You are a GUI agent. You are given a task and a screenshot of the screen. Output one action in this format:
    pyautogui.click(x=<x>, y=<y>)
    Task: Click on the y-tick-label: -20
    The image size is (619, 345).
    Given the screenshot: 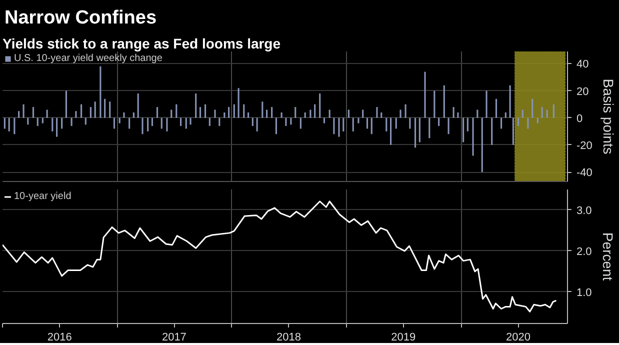 What is the action you would take?
    pyautogui.click(x=584, y=146)
    